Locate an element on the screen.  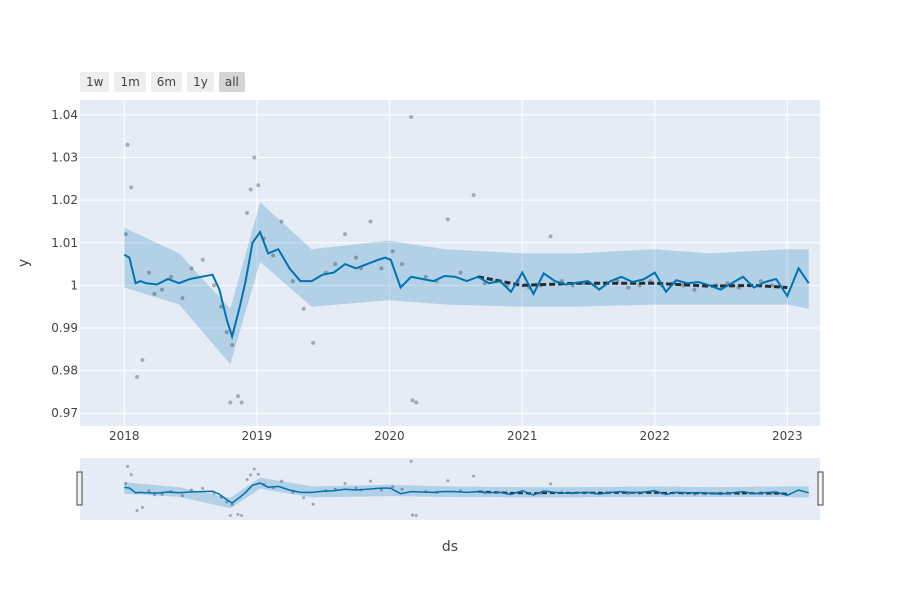
range-button-1w: 1w is located at coordinates (95, 82).